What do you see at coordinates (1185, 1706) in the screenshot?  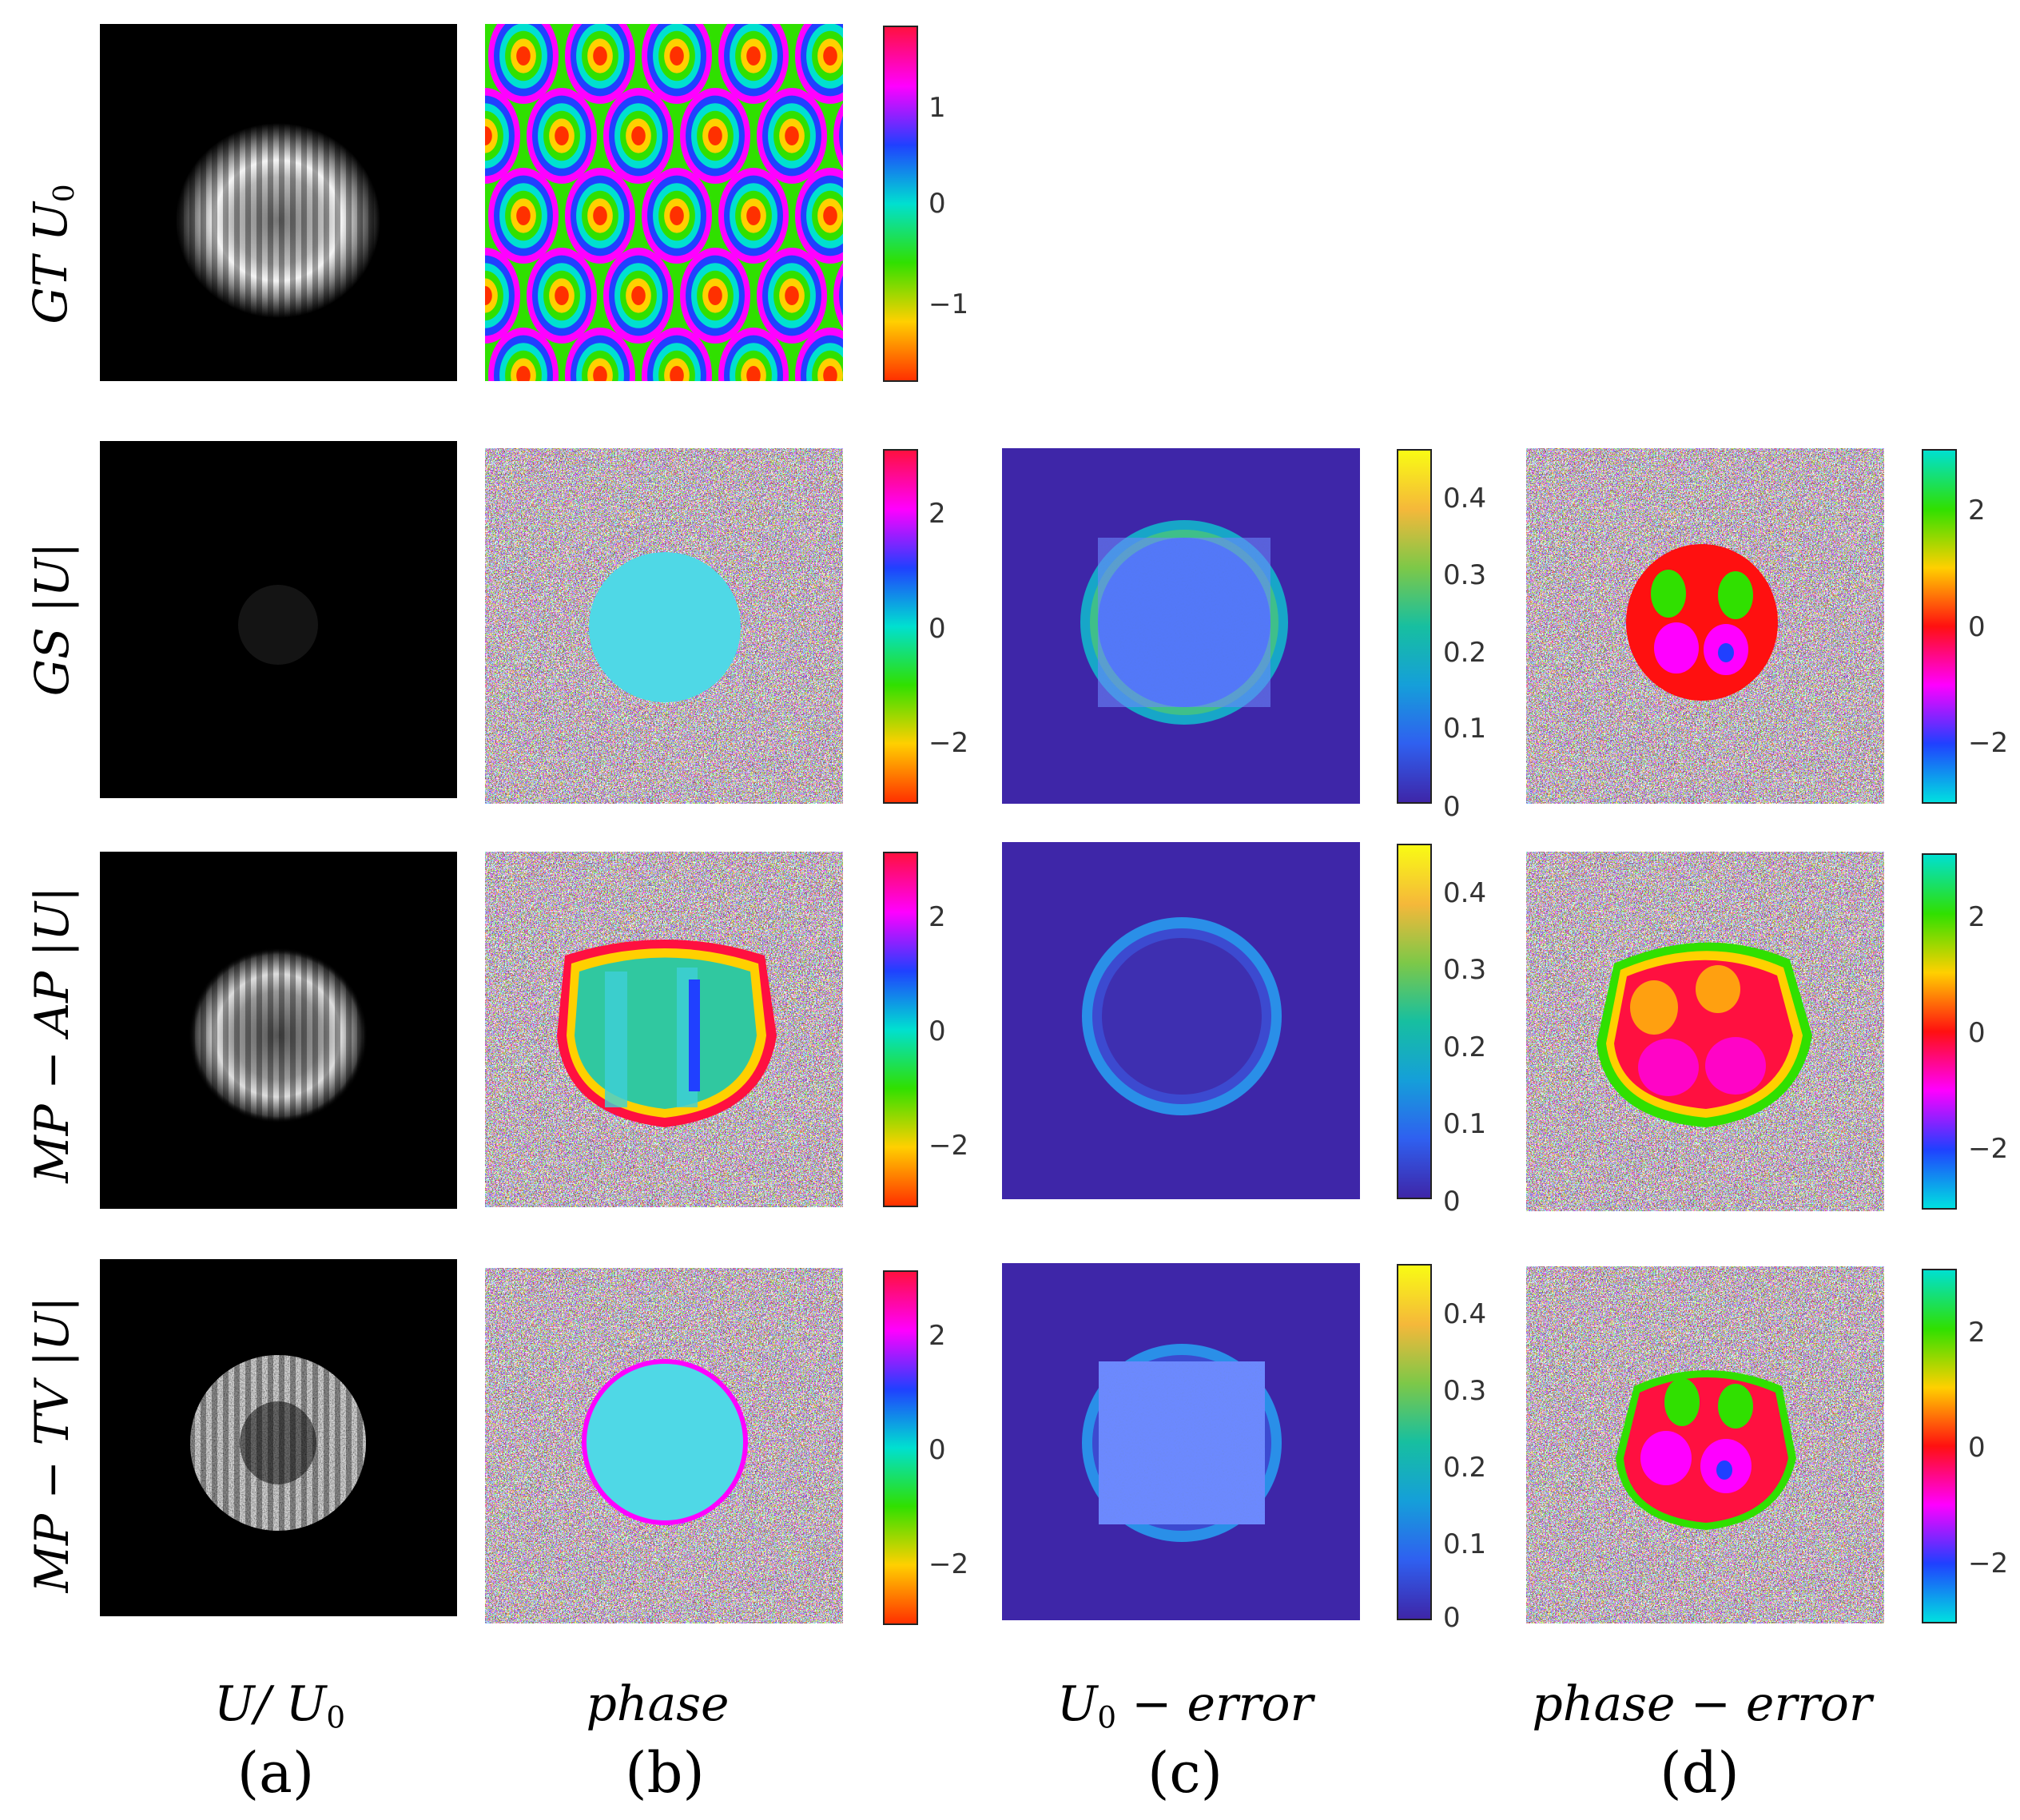 I see `column-label-c: U0 − error` at bounding box center [1185, 1706].